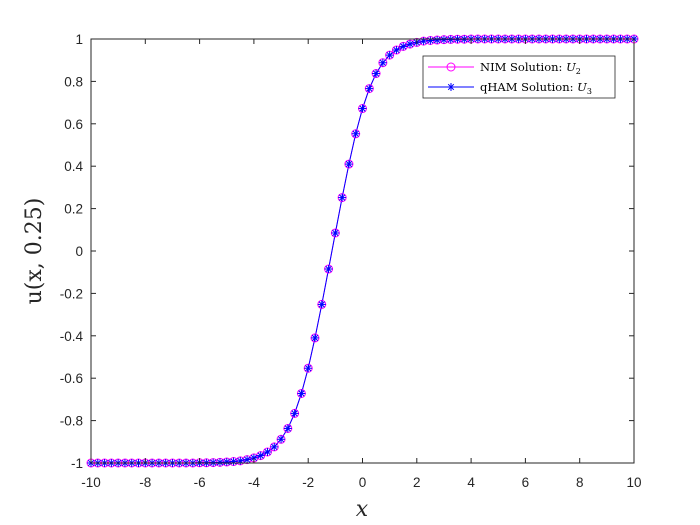  What do you see at coordinates (72, 336) in the screenshot?
I see `y-tick-label: -0.4` at bounding box center [72, 336].